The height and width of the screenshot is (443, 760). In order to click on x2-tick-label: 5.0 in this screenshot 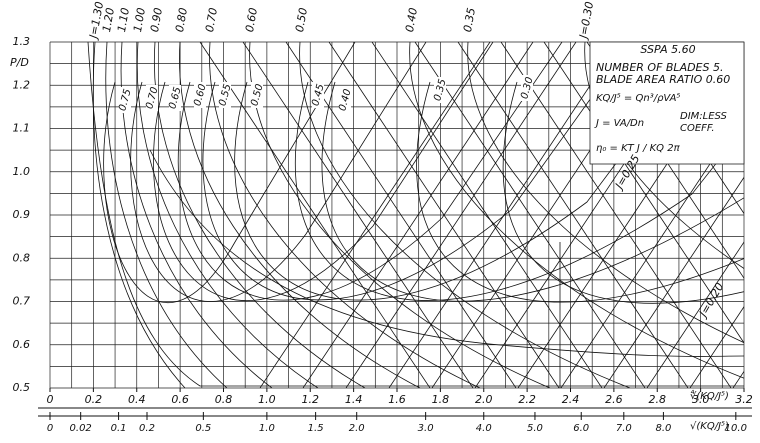, I will do `click(535, 428)`.